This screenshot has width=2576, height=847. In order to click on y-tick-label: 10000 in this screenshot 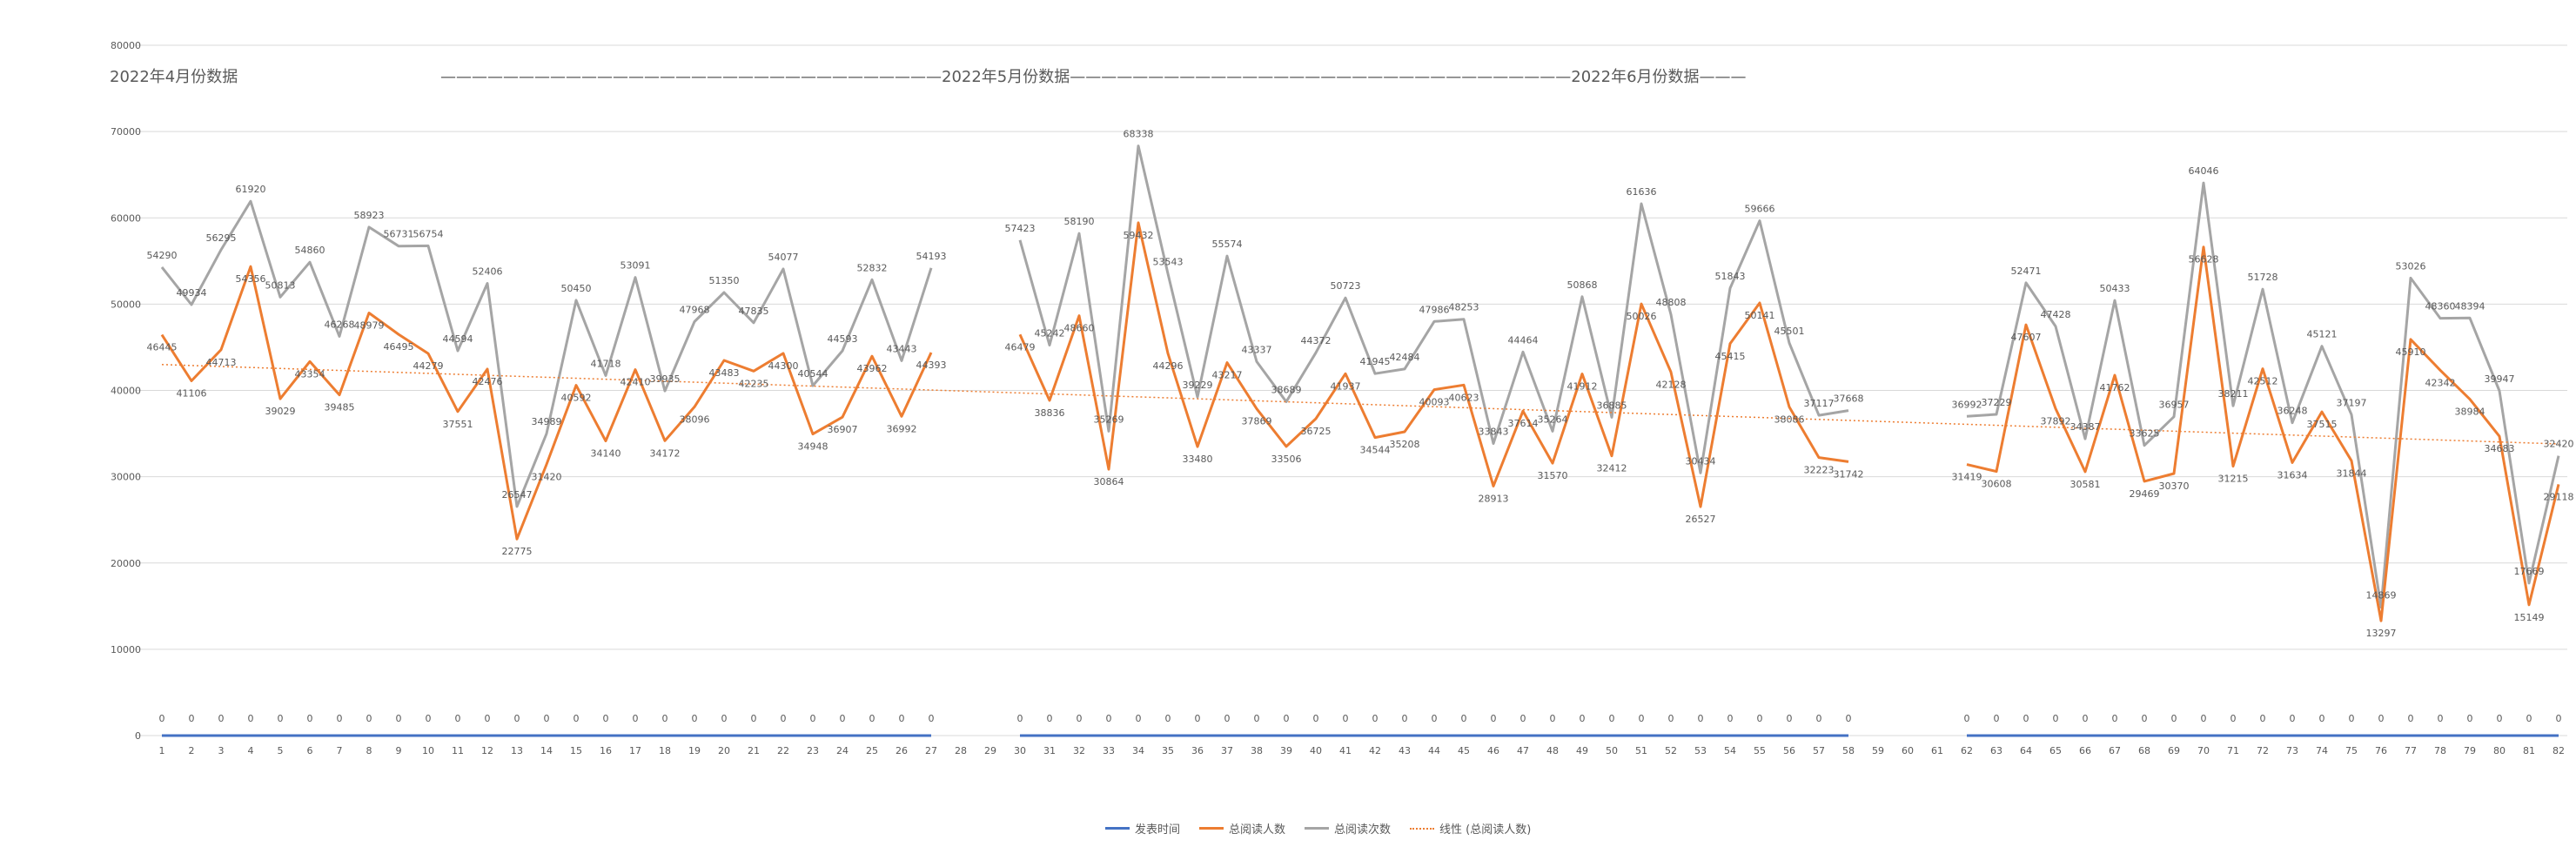, I will do `click(126, 649)`.